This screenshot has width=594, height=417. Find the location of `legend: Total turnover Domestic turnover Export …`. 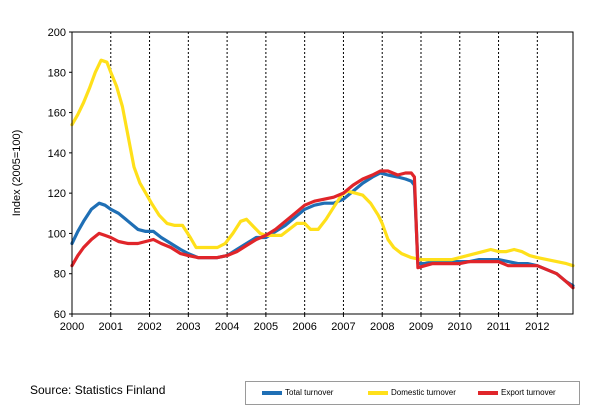

legend: Total turnover Domestic turnover Export … is located at coordinates (412, 393).